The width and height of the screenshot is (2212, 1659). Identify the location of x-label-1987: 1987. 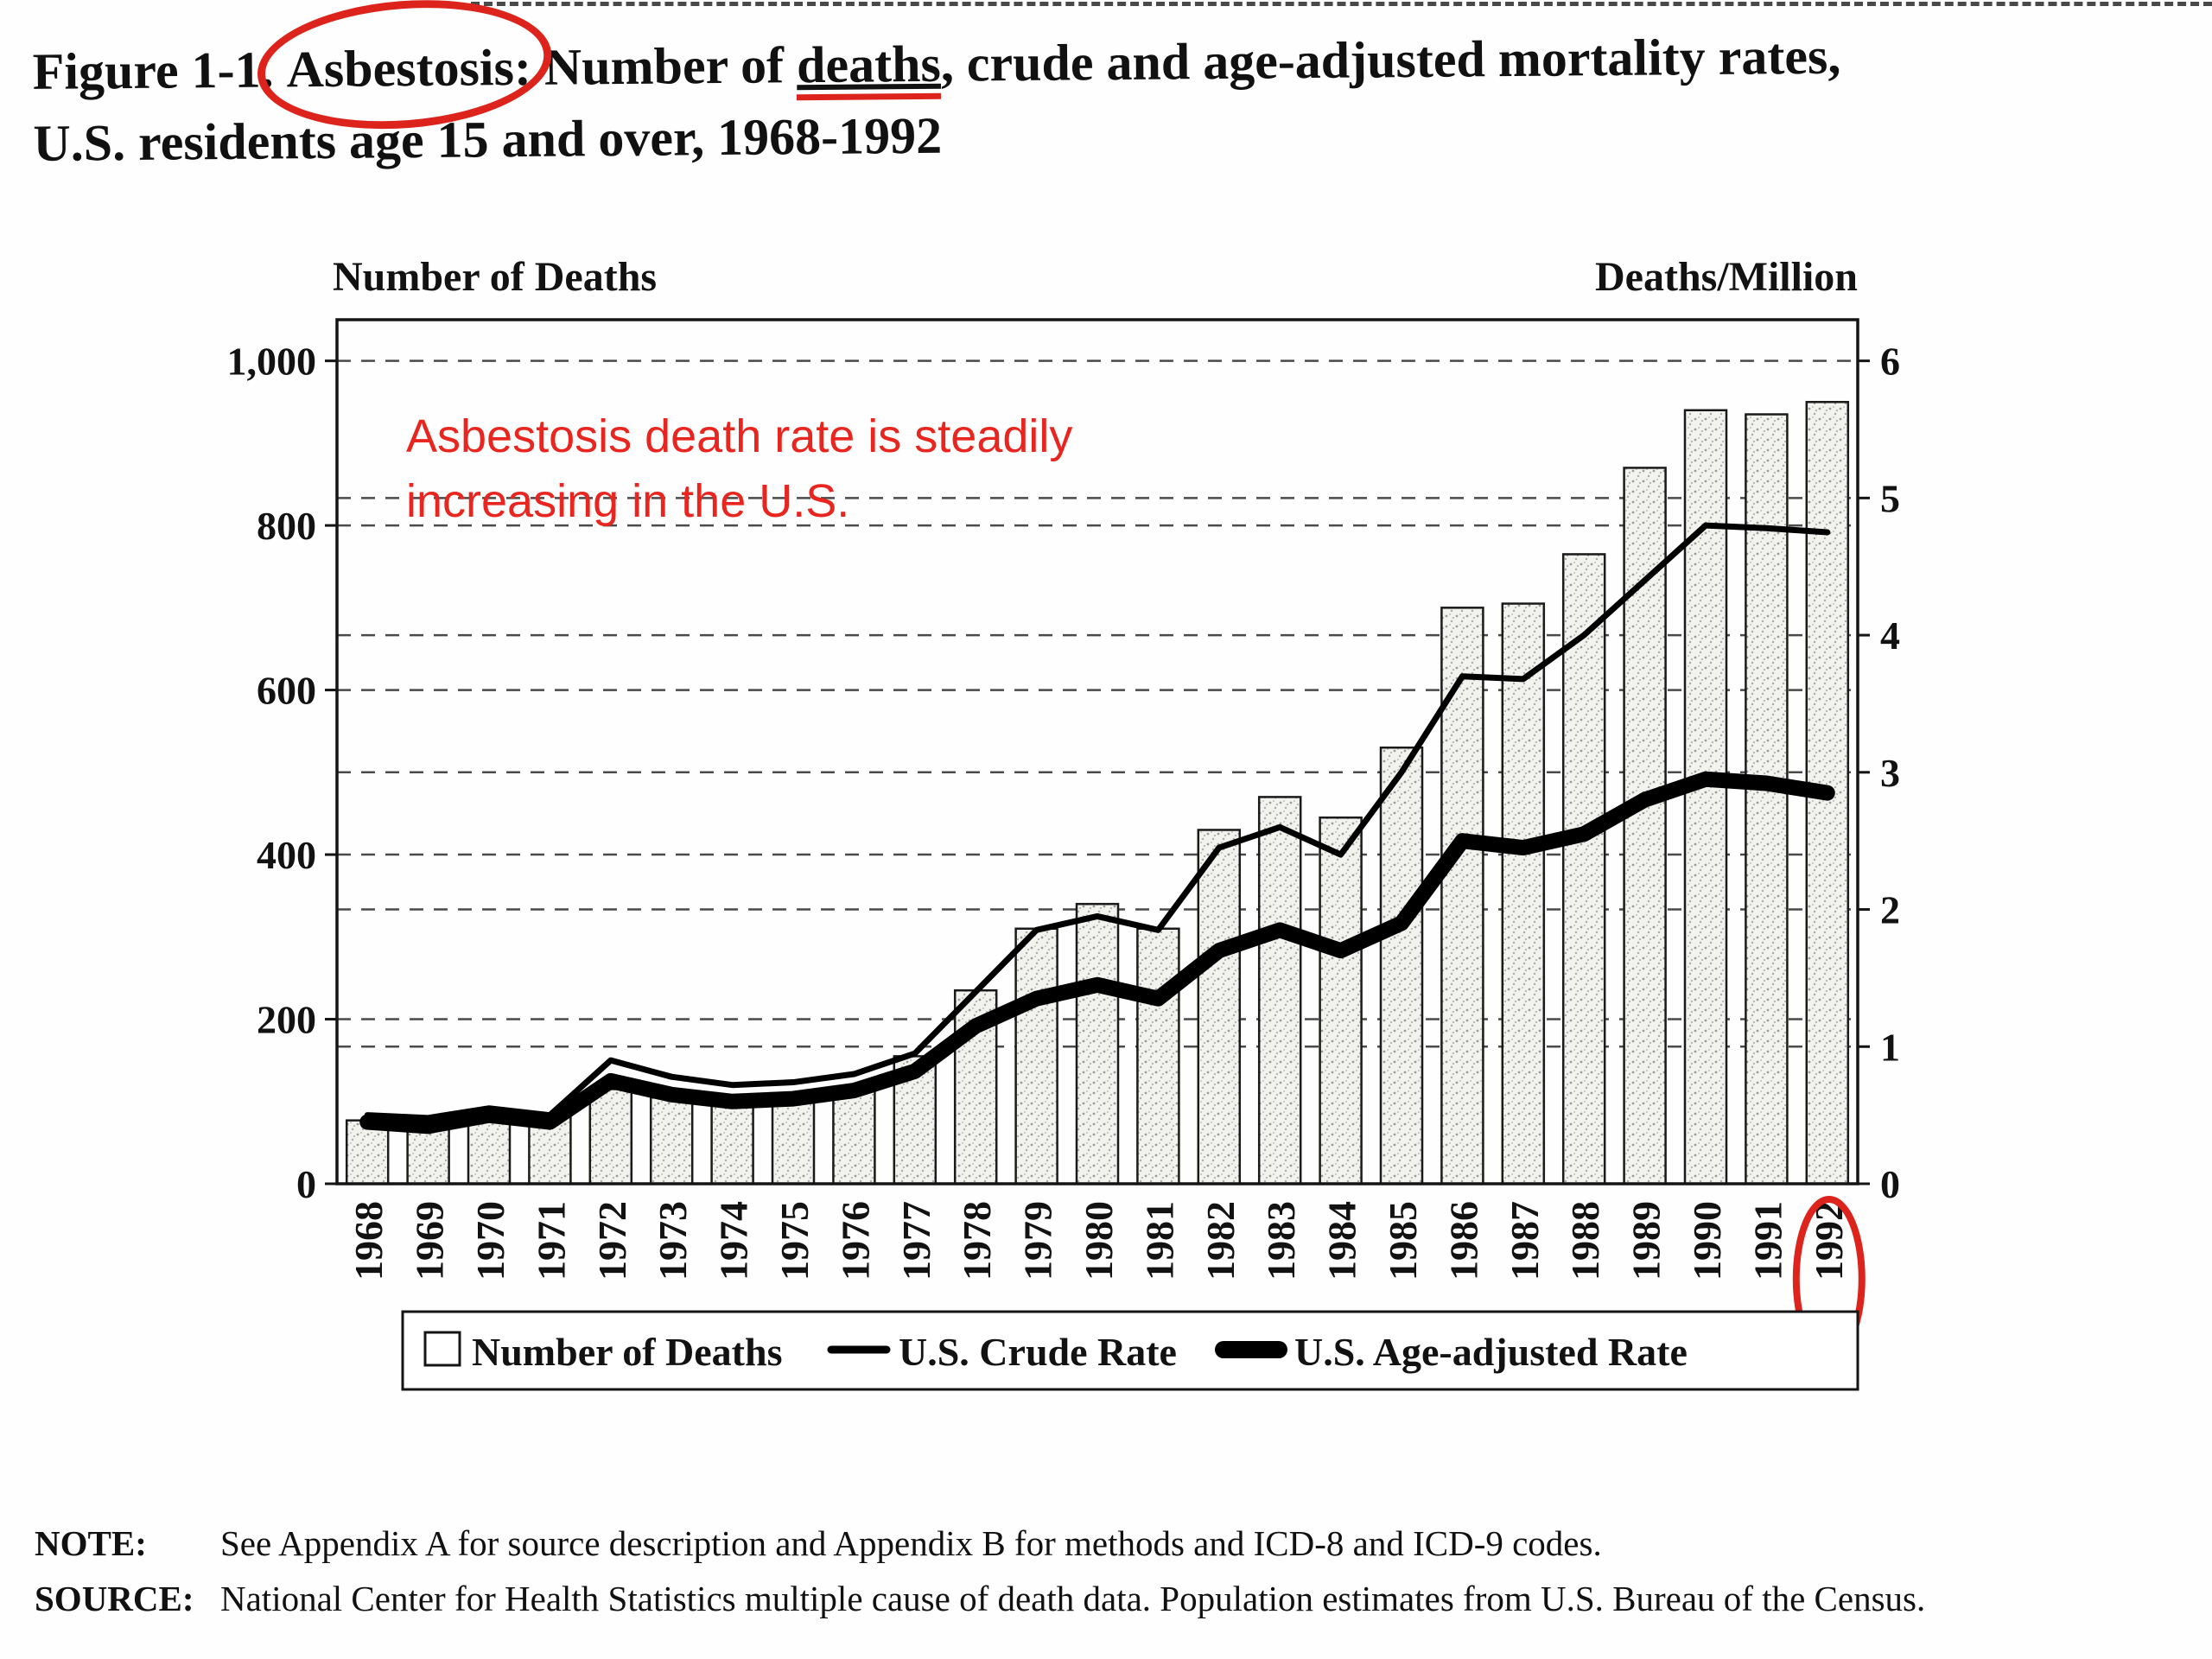
(1525, 1241).